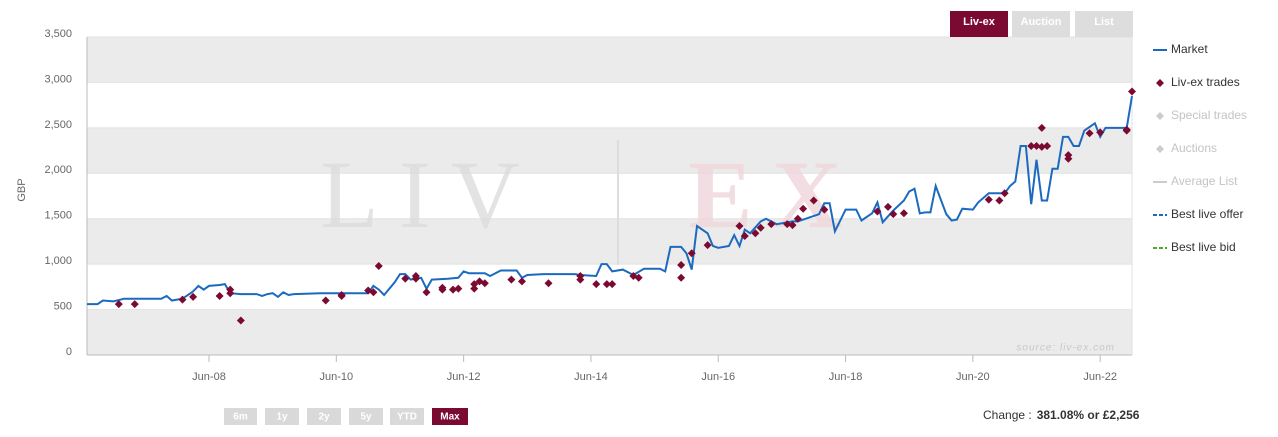 The height and width of the screenshot is (437, 1278). What do you see at coordinates (1088, 415) in the screenshot?
I see `change-value: 381.08% or £2,256` at bounding box center [1088, 415].